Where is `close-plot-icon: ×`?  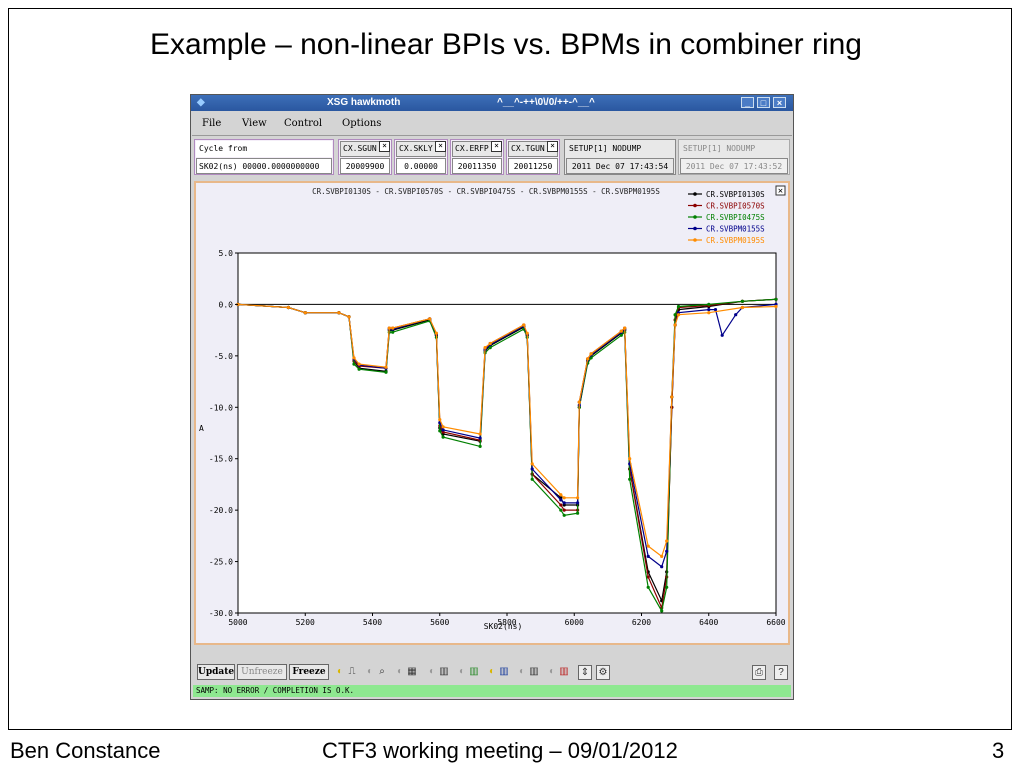
close-plot-icon: × is located at coordinates (780, 191).